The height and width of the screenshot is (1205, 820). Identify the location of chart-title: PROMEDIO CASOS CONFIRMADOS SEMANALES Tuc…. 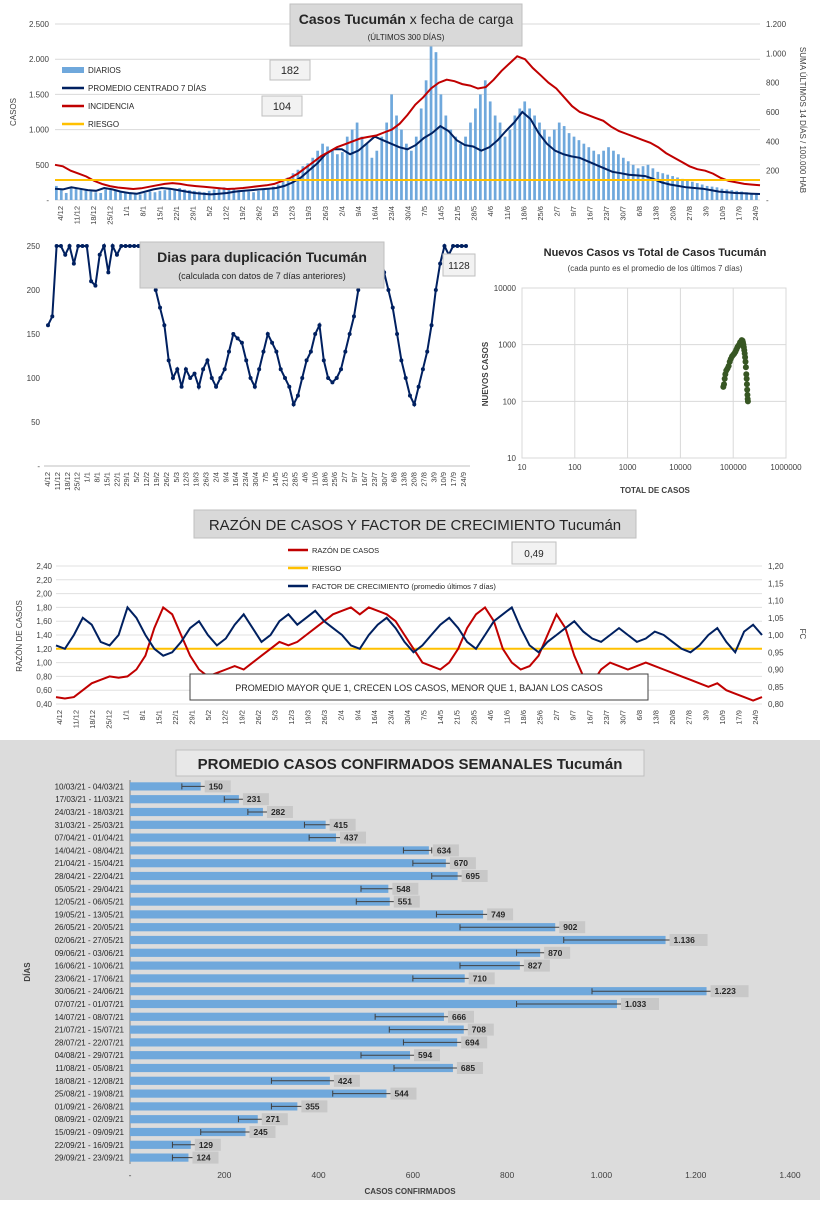
(410, 764).